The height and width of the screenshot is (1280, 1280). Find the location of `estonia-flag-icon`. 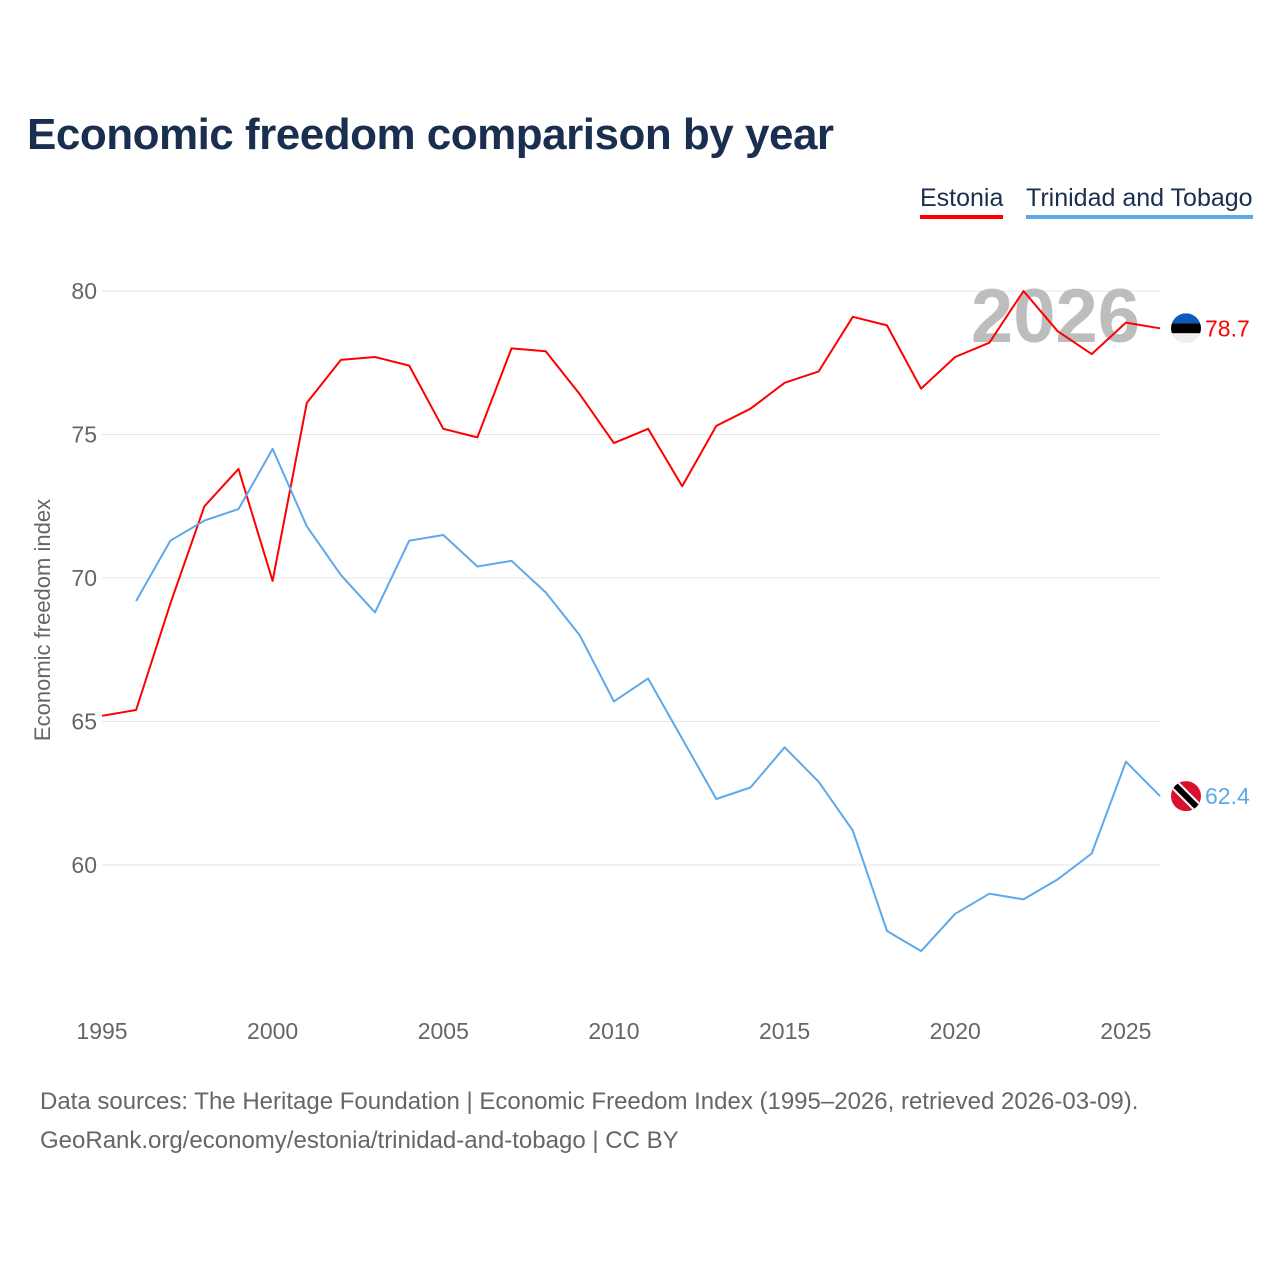

estonia-flag-icon is located at coordinates (1186, 328).